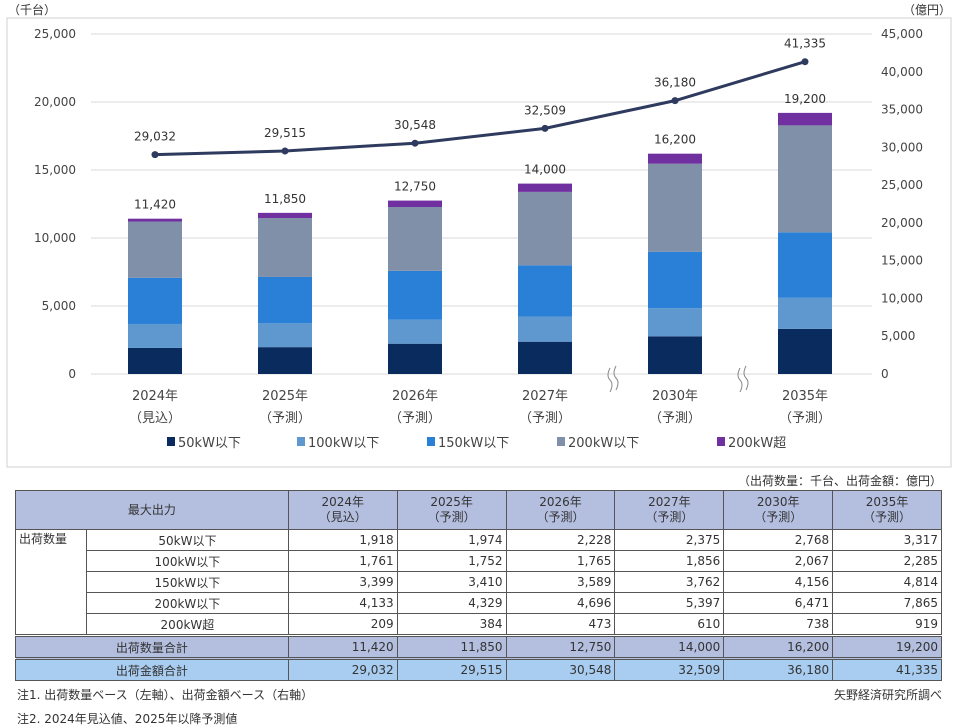 This screenshot has height=726, width=959. What do you see at coordinates (342, 561) in the screenshot?
I see `cell: 1,761` at bounding box center [342, 561].